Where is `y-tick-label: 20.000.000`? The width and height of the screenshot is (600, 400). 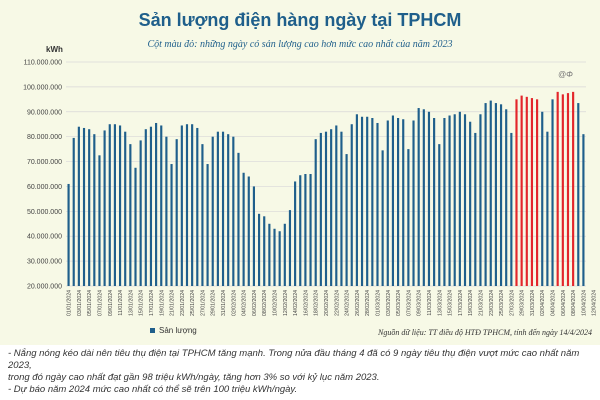
y-tick-label: 20.000.000 is located at coordinates (44, 287).